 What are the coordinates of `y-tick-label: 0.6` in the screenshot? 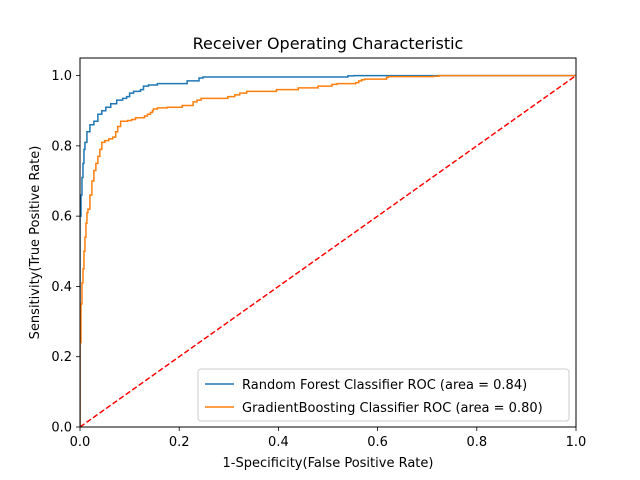 It's located at (61, 217).